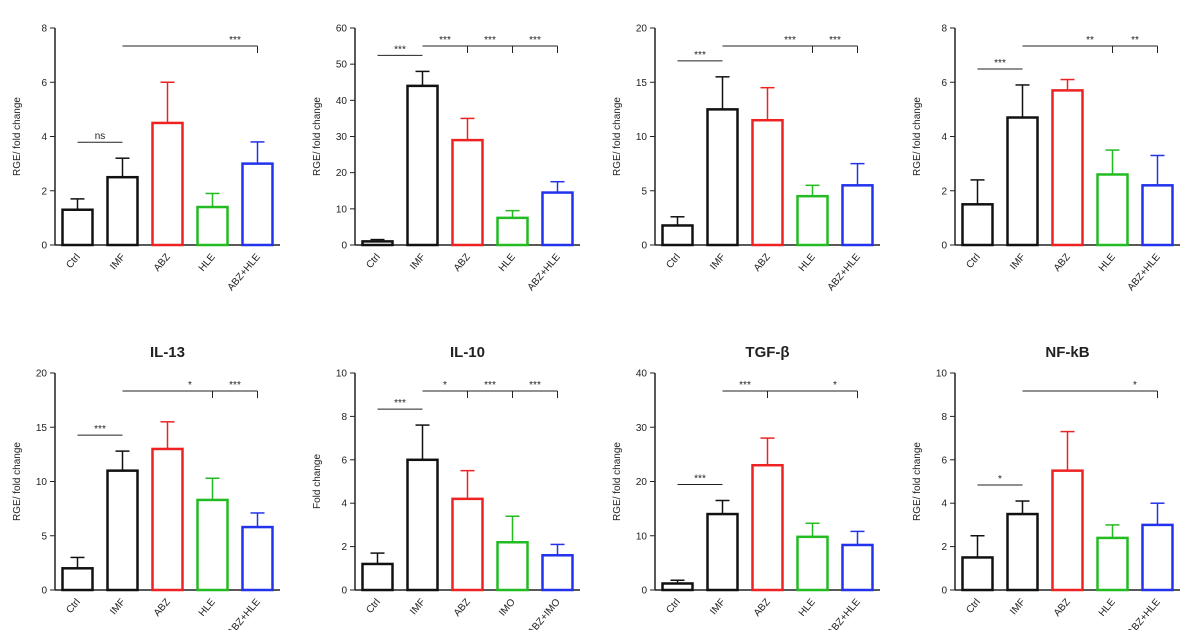  I want to click on y-tick-label: 6, so click(944, 83).